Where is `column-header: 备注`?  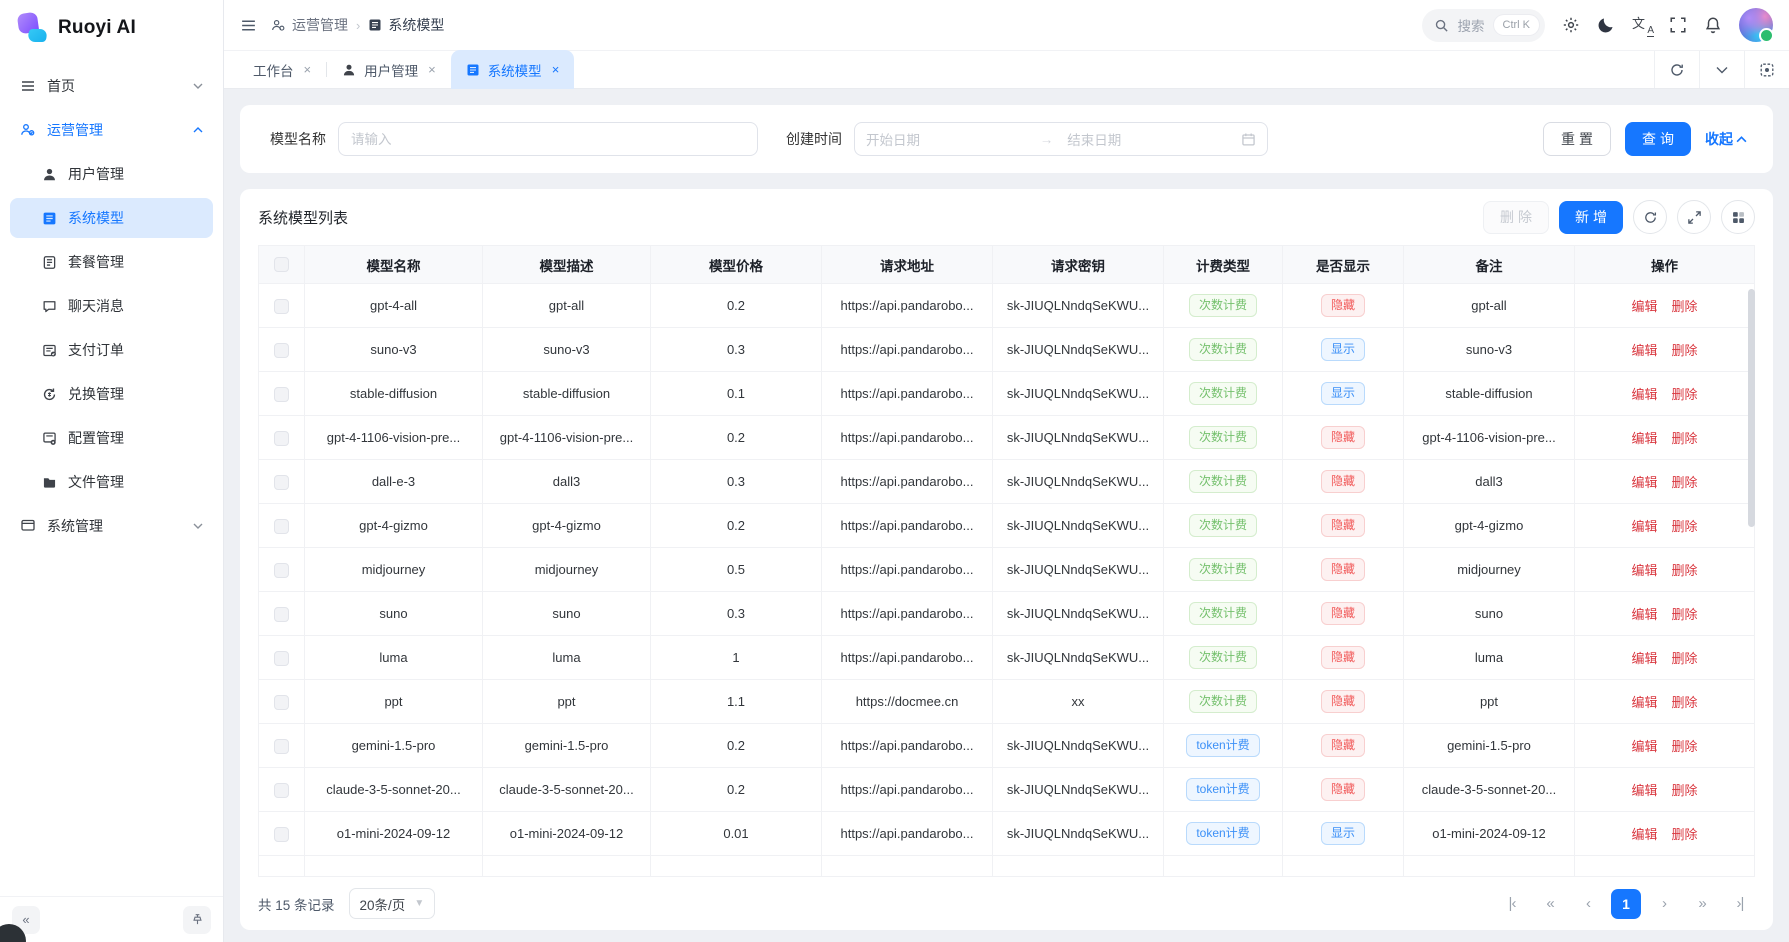 column-header: 备注 is located at coordinates (1489, 264).